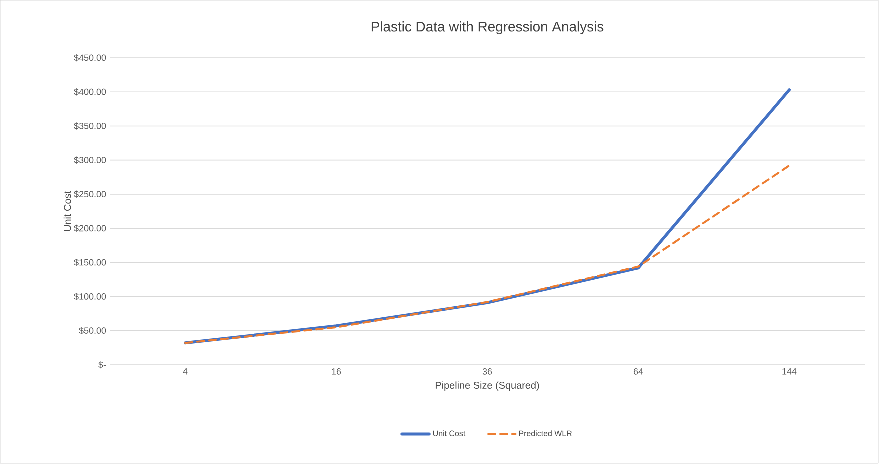  Describe the element at coordinates (92, 331) in the screenshot. I see `y-tick-label: $50.00` at that location.